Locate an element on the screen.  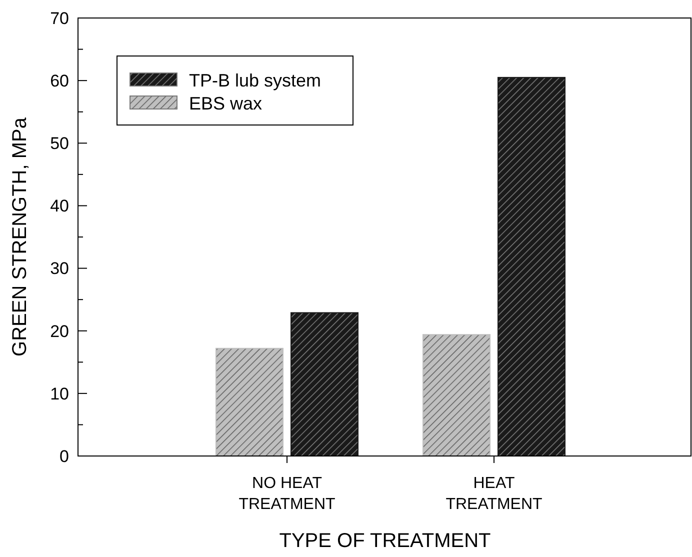
y-tick-label: 40 is located at coordinates (59, 206).